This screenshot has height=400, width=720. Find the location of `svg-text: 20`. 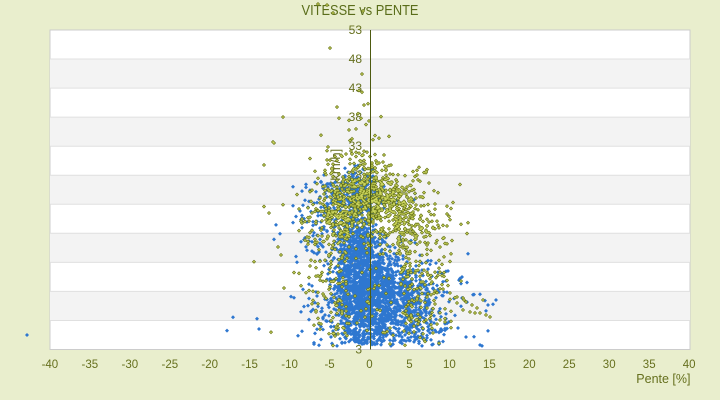

svg-text: 20 is located at coordinates (529, 365).